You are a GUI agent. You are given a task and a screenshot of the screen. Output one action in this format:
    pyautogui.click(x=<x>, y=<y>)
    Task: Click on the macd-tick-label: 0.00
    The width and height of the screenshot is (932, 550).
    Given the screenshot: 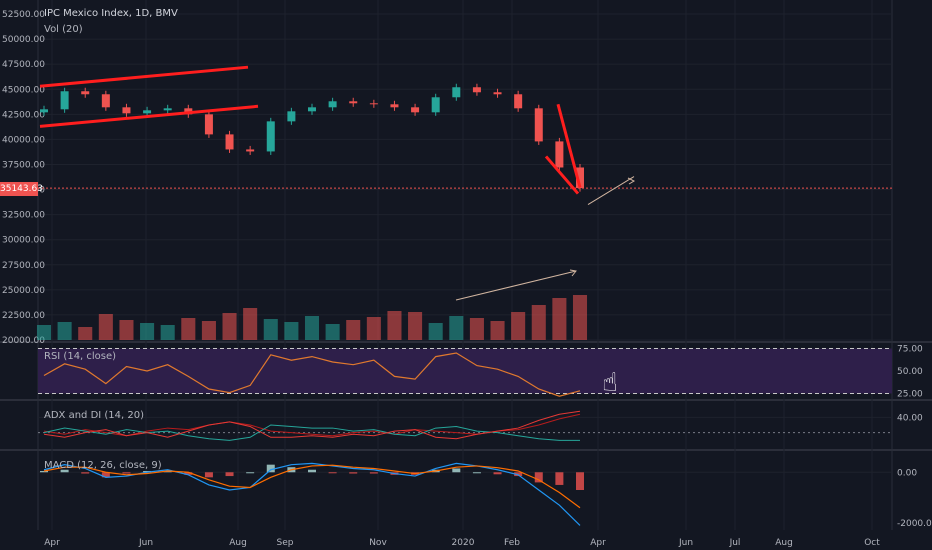 What is the action you would take?
    pyautogui.click(x=907, y=473)
    